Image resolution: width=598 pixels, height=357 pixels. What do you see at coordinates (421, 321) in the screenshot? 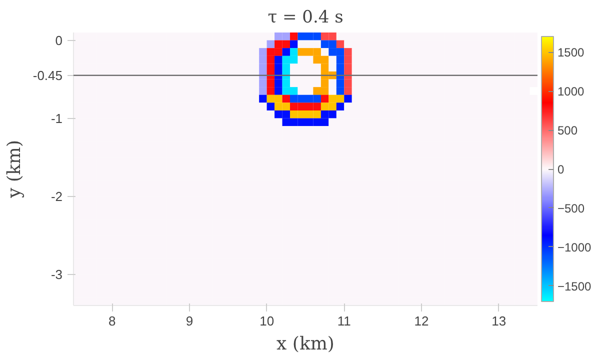
I see `x-tick-label: 12` at bounding box center [421, 321].